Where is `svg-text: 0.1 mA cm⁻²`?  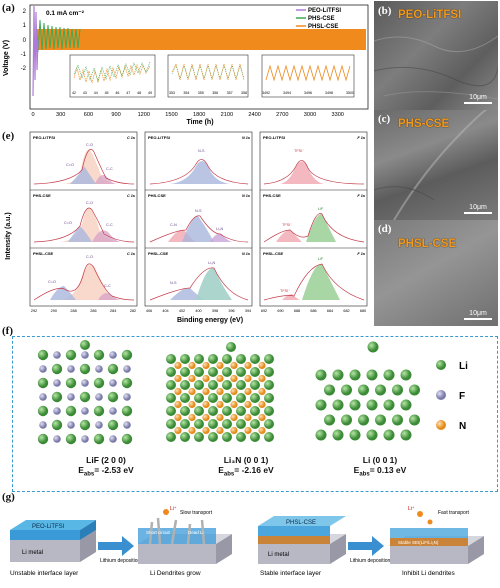 svg-text: 0.1 mA cm⁻² is located at coordinates (65, 13).